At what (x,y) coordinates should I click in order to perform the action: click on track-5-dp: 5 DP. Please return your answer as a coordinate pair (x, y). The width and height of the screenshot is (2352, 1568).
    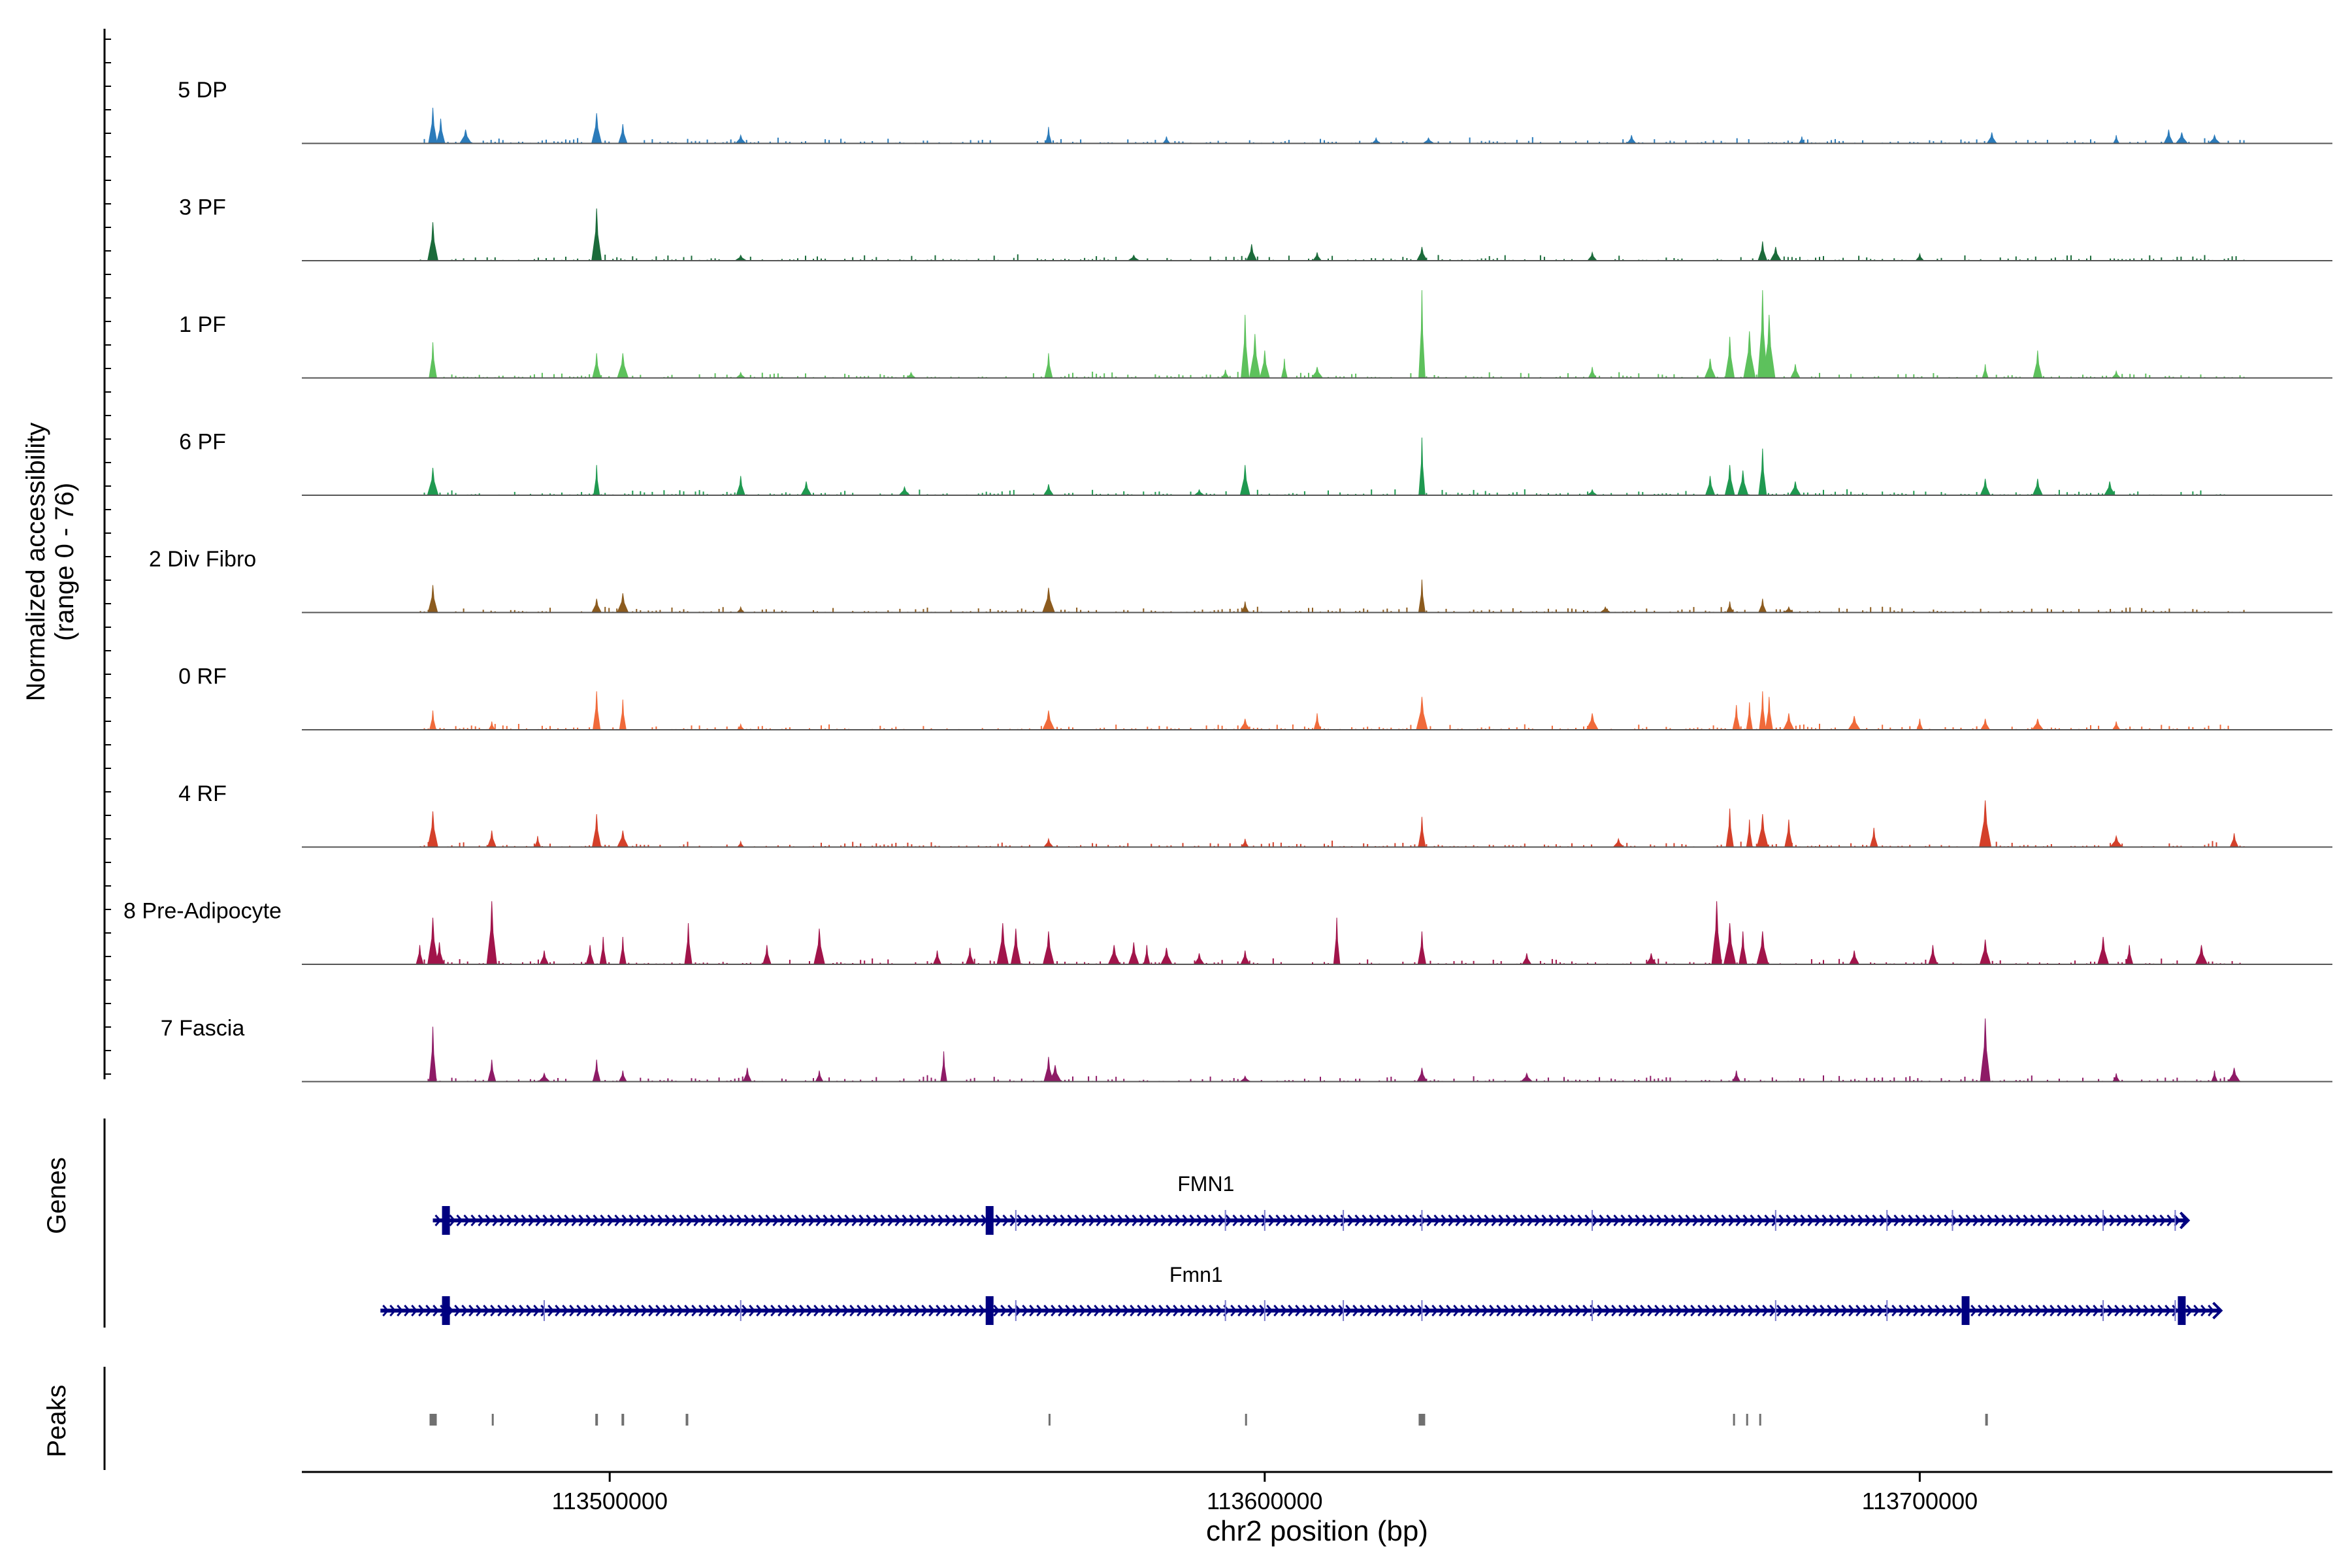
    Looking at the image, I should click on (1255, 111).